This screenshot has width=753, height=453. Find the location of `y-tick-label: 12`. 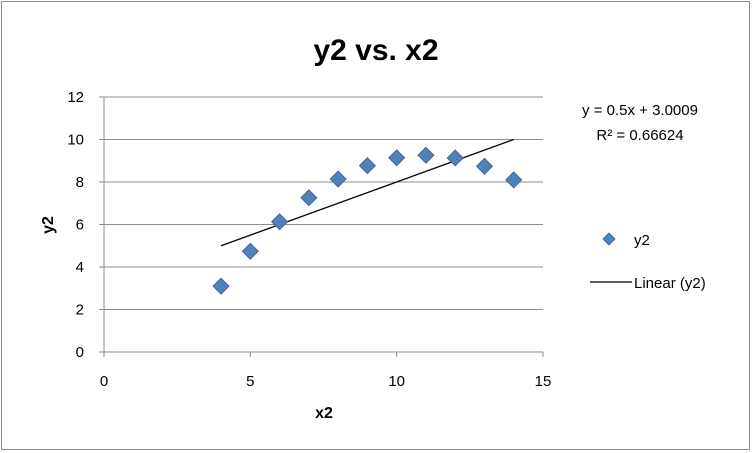

y-tick-label: 12 is located at coordinates (75, 97).